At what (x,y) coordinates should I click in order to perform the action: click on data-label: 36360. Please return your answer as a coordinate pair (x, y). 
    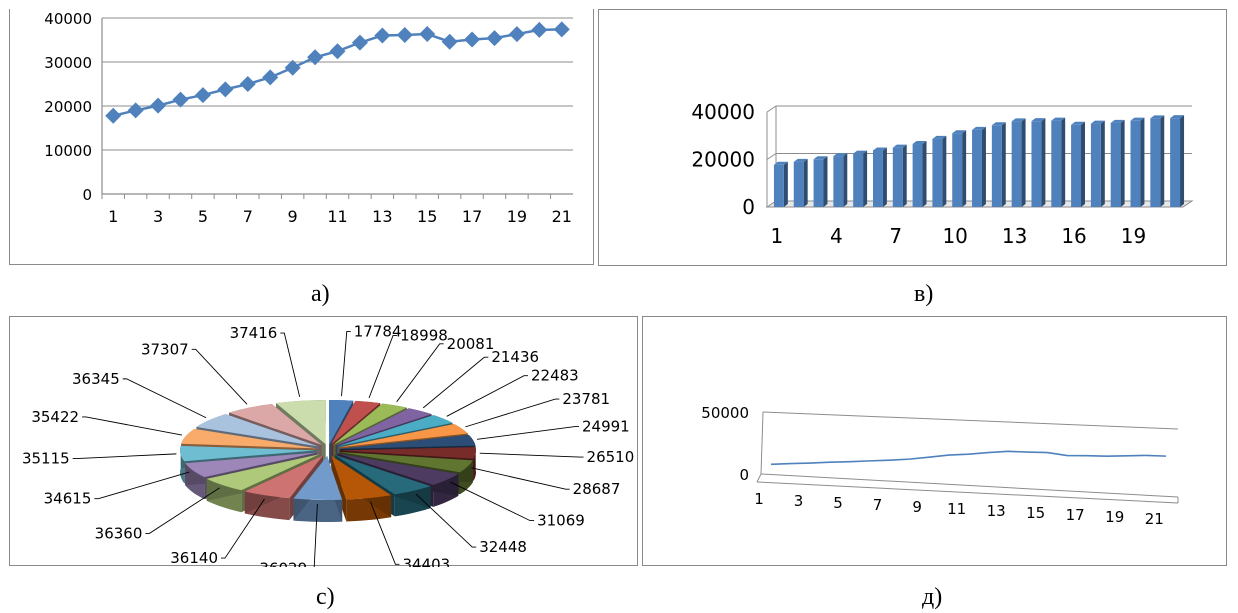
    Looking at the image, I should click on (119, 533).